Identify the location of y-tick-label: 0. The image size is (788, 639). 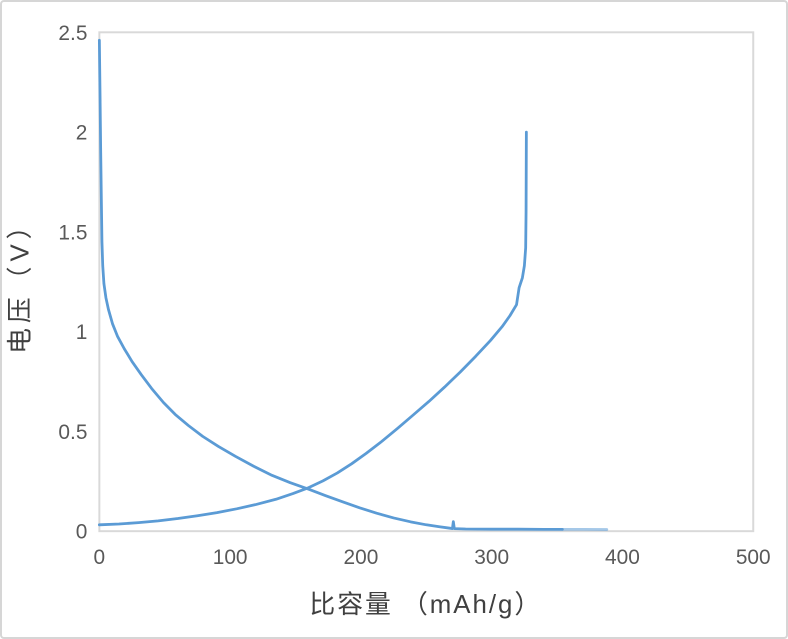
(82, 532).